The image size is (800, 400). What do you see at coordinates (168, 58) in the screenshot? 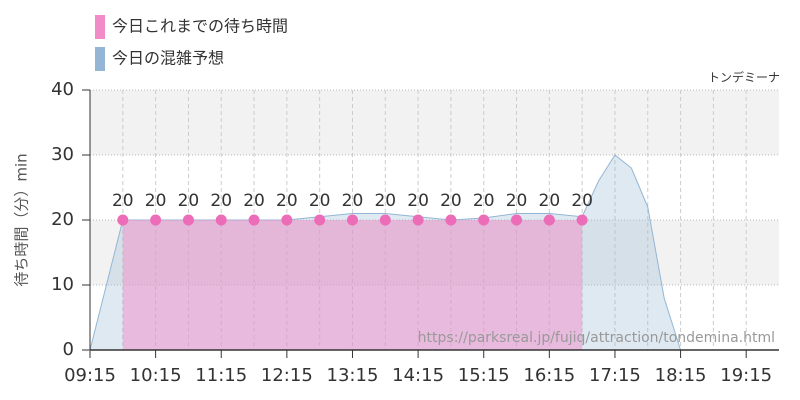
I see `legend-label: 今日の混雑予想` at bounding box center [168, 58].